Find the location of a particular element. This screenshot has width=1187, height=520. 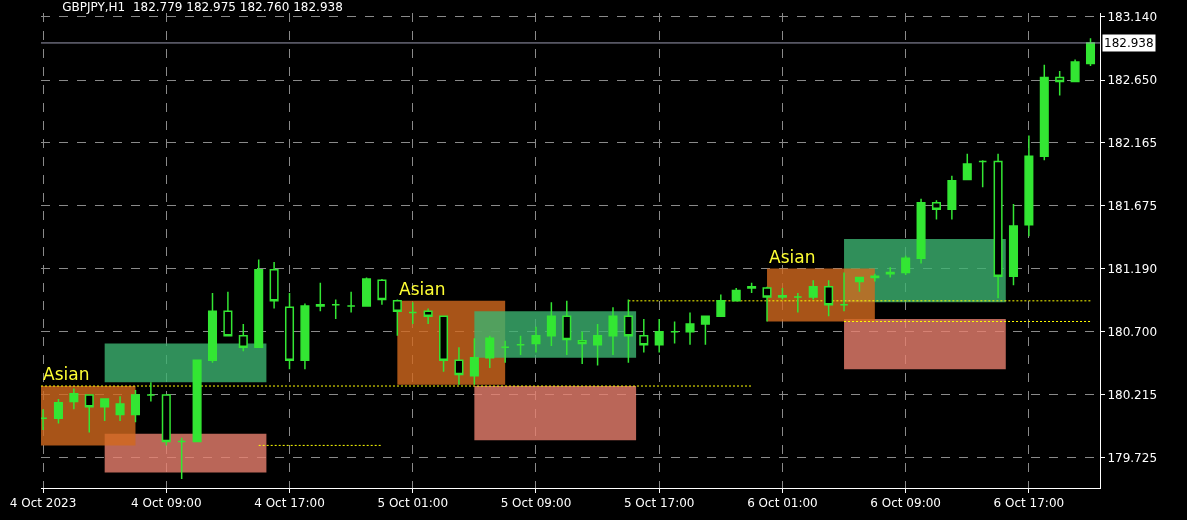

y-tick-label: 182.650 is located at coordinates (1132, 80).